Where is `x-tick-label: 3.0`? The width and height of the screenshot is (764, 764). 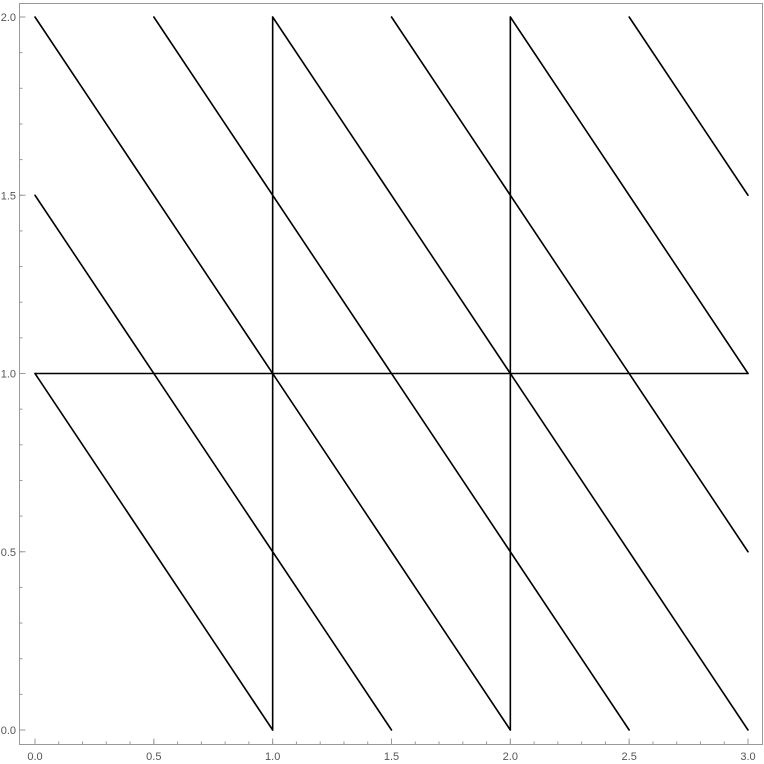
x-tick-label: 3.0 is located at coordinates (747, 757).